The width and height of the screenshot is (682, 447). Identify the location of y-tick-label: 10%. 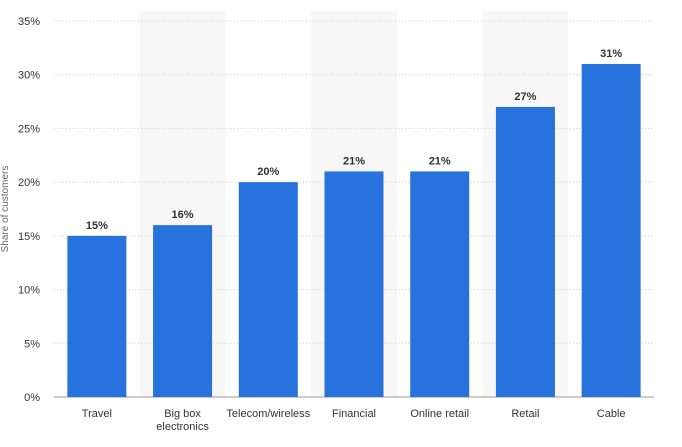
(29, 291).